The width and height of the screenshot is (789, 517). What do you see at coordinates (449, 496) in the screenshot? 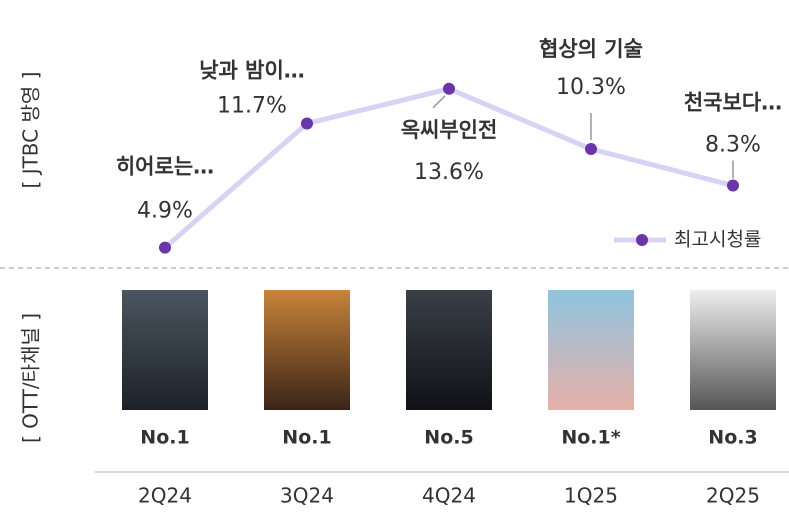
I see `x-tick-label: 4Q24` at bounding box center [449, 496].